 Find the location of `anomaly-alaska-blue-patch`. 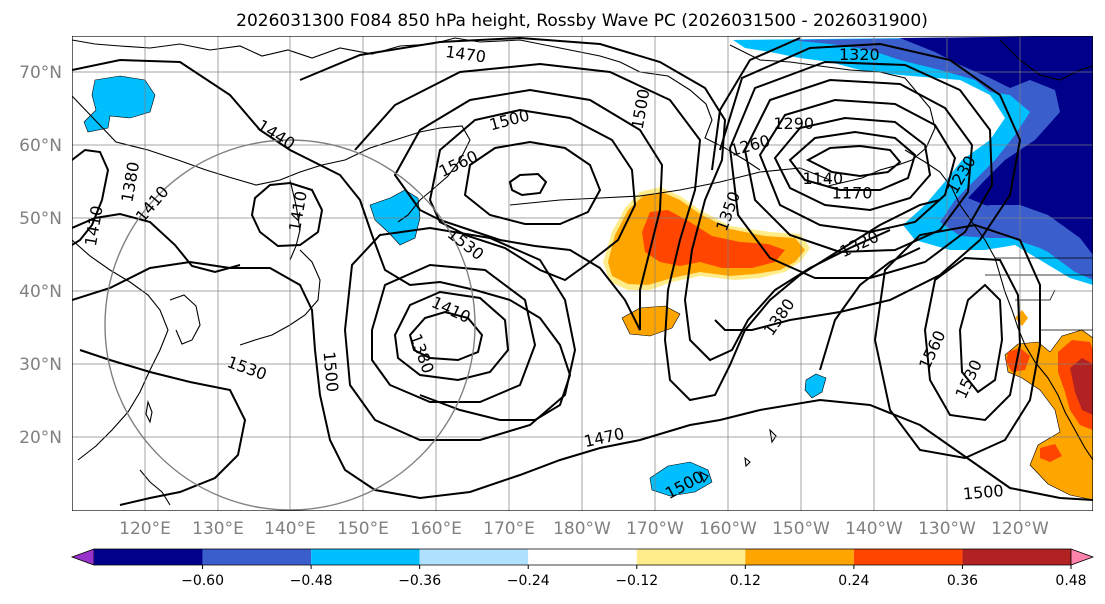

anomaly-alaska-blue-patch is located at coordinates (1024, 55).